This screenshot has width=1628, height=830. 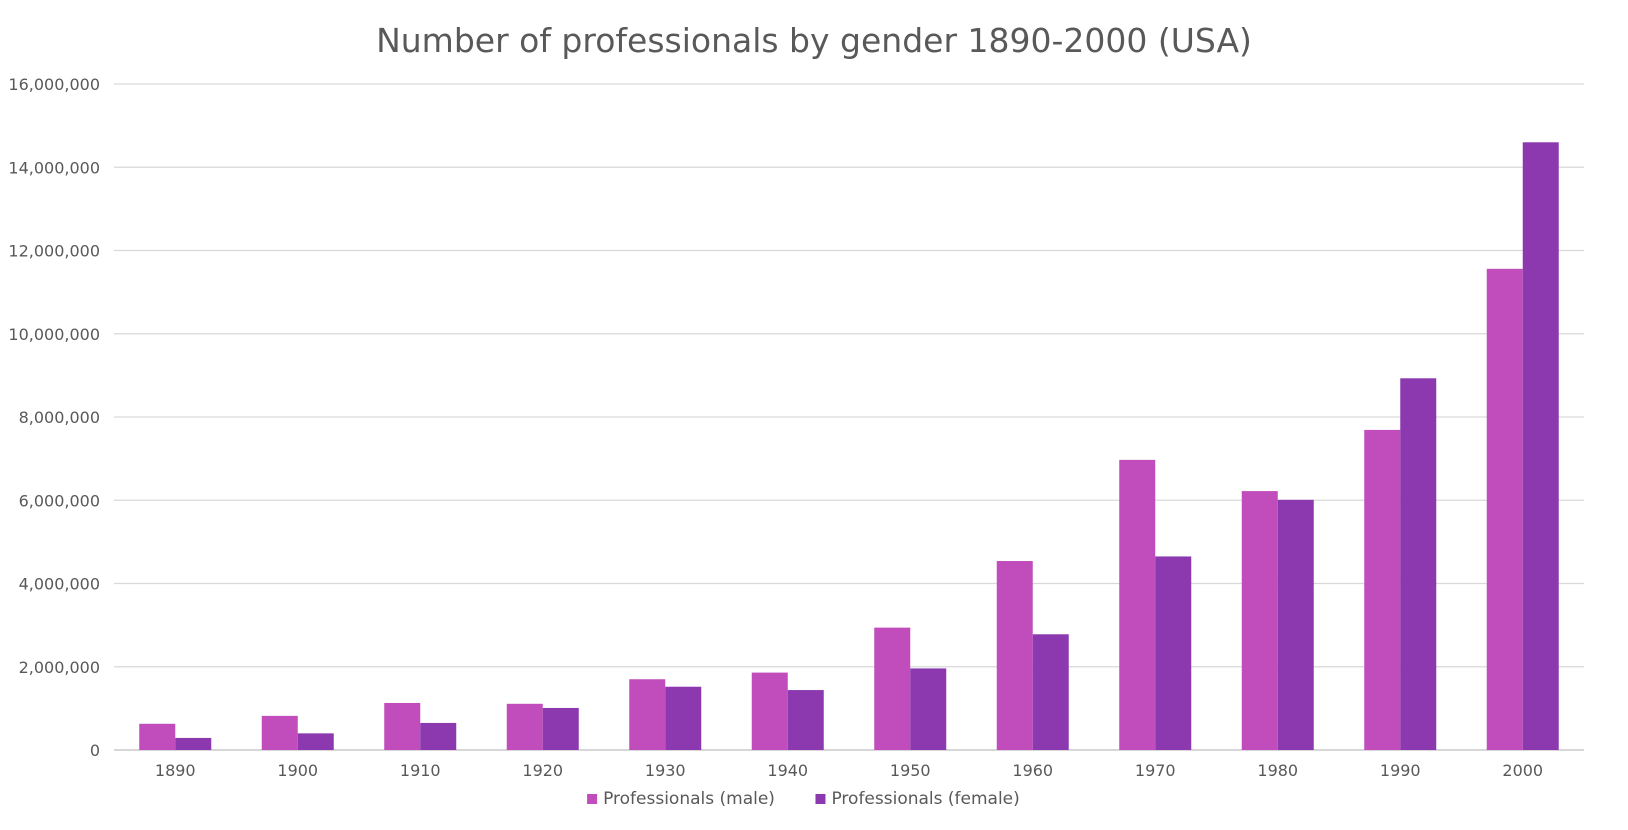 I want to click on bar-male-1910, so click(x=402, y=726).